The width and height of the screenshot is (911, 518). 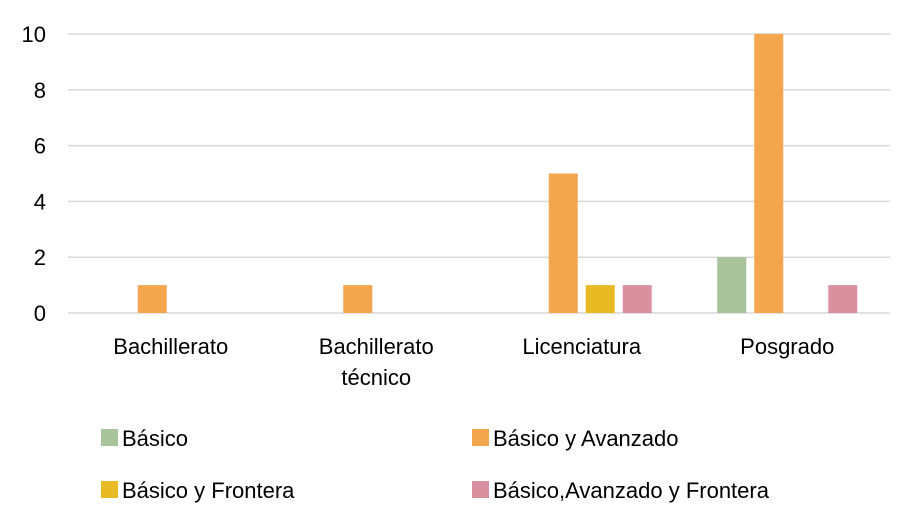 I want to click on y-tick-label: 10, so click(x=34, y=34).